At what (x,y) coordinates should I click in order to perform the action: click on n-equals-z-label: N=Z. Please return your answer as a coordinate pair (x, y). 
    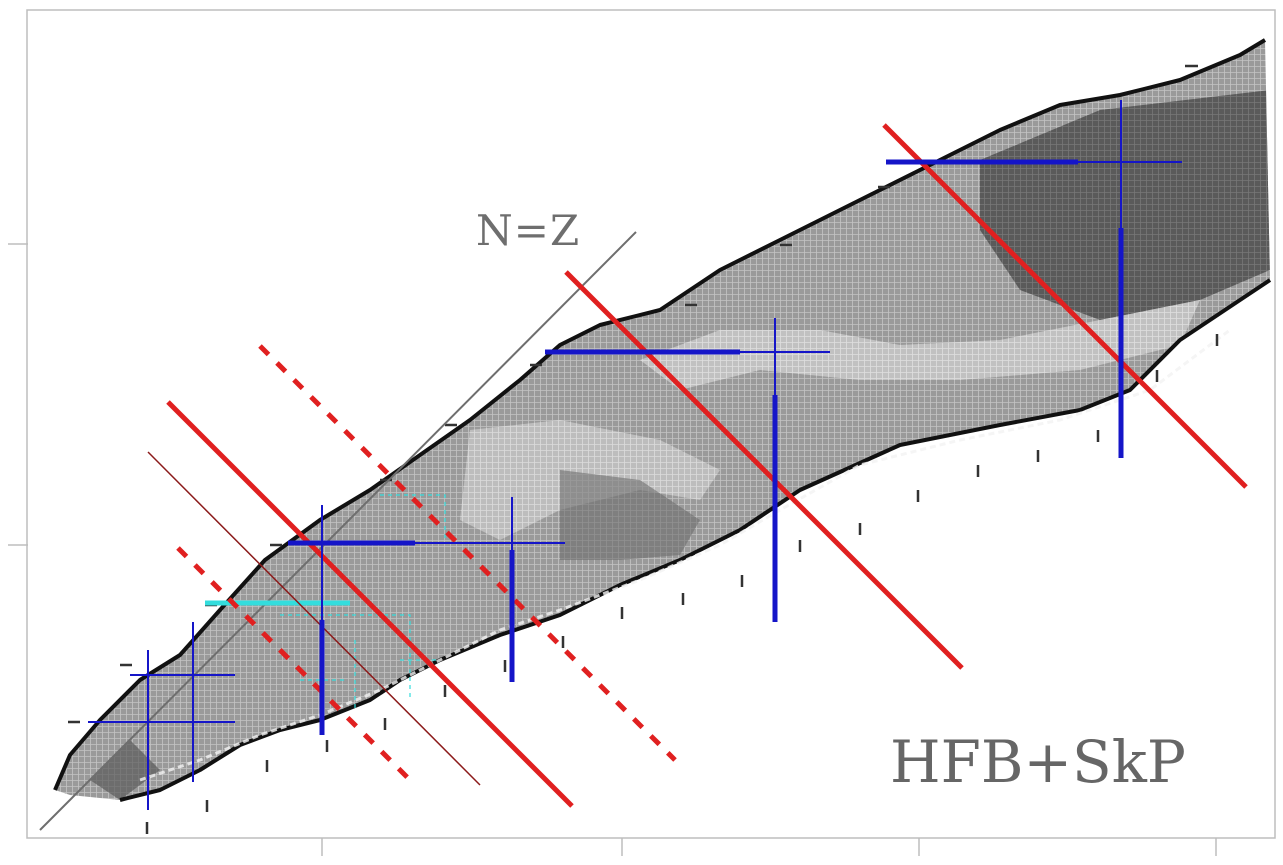
    Looking at the image, I should click on (528, 230).